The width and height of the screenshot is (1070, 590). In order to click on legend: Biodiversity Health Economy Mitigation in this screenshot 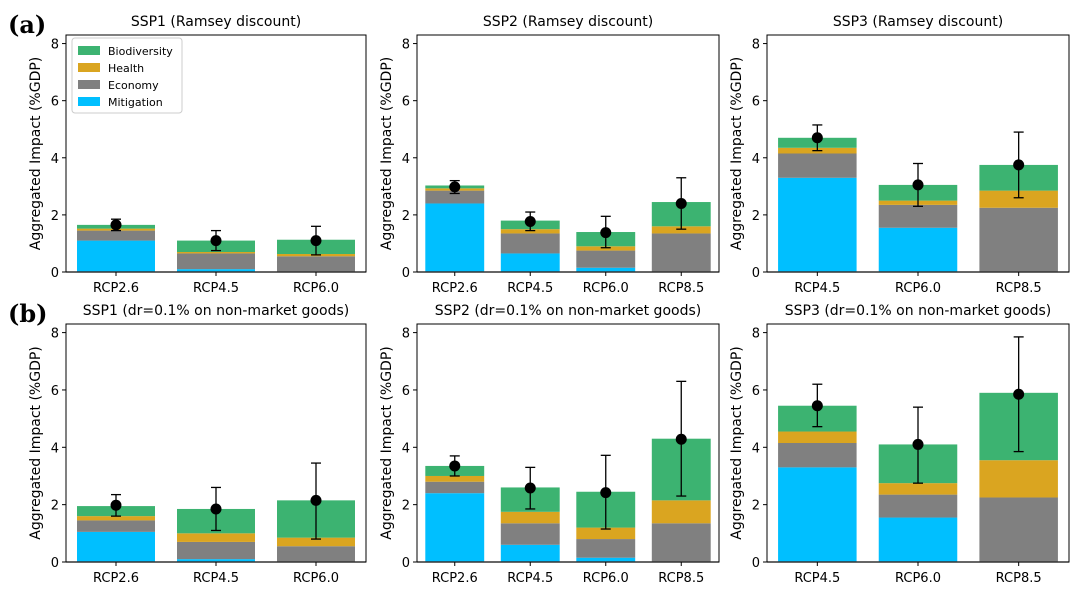, I will do `click(127, 75)`.